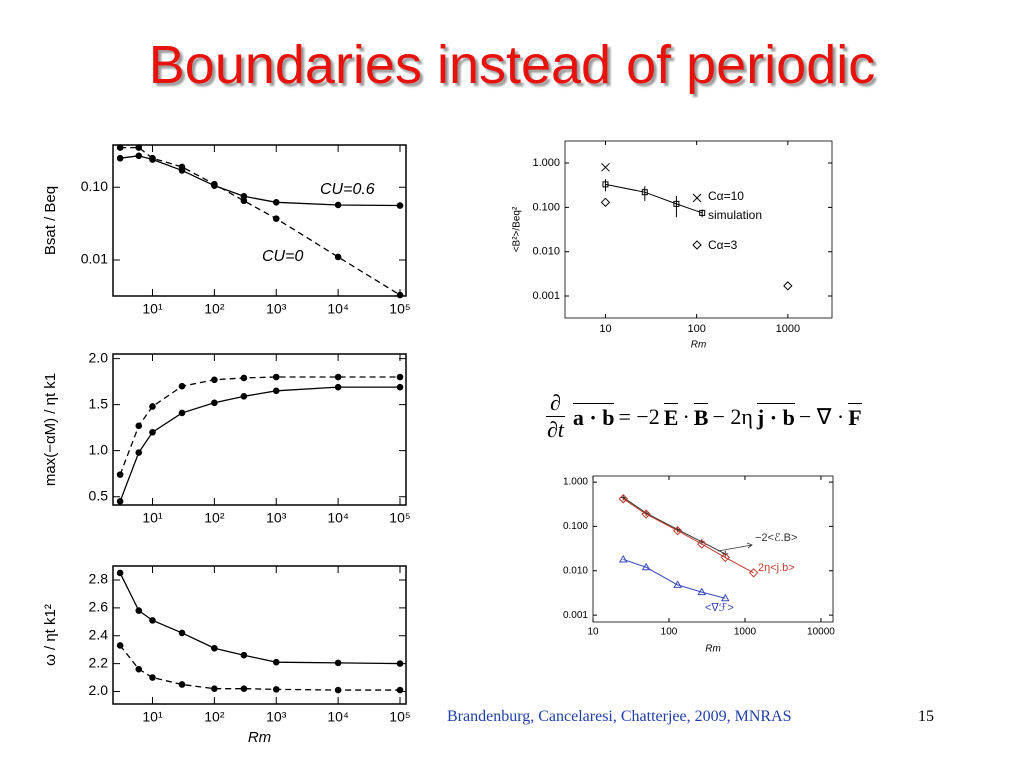 The image size is (1024, 768). Describe the element at coordinates (686, 416) in the screenshot. I see `eq-part: ·` at that location.